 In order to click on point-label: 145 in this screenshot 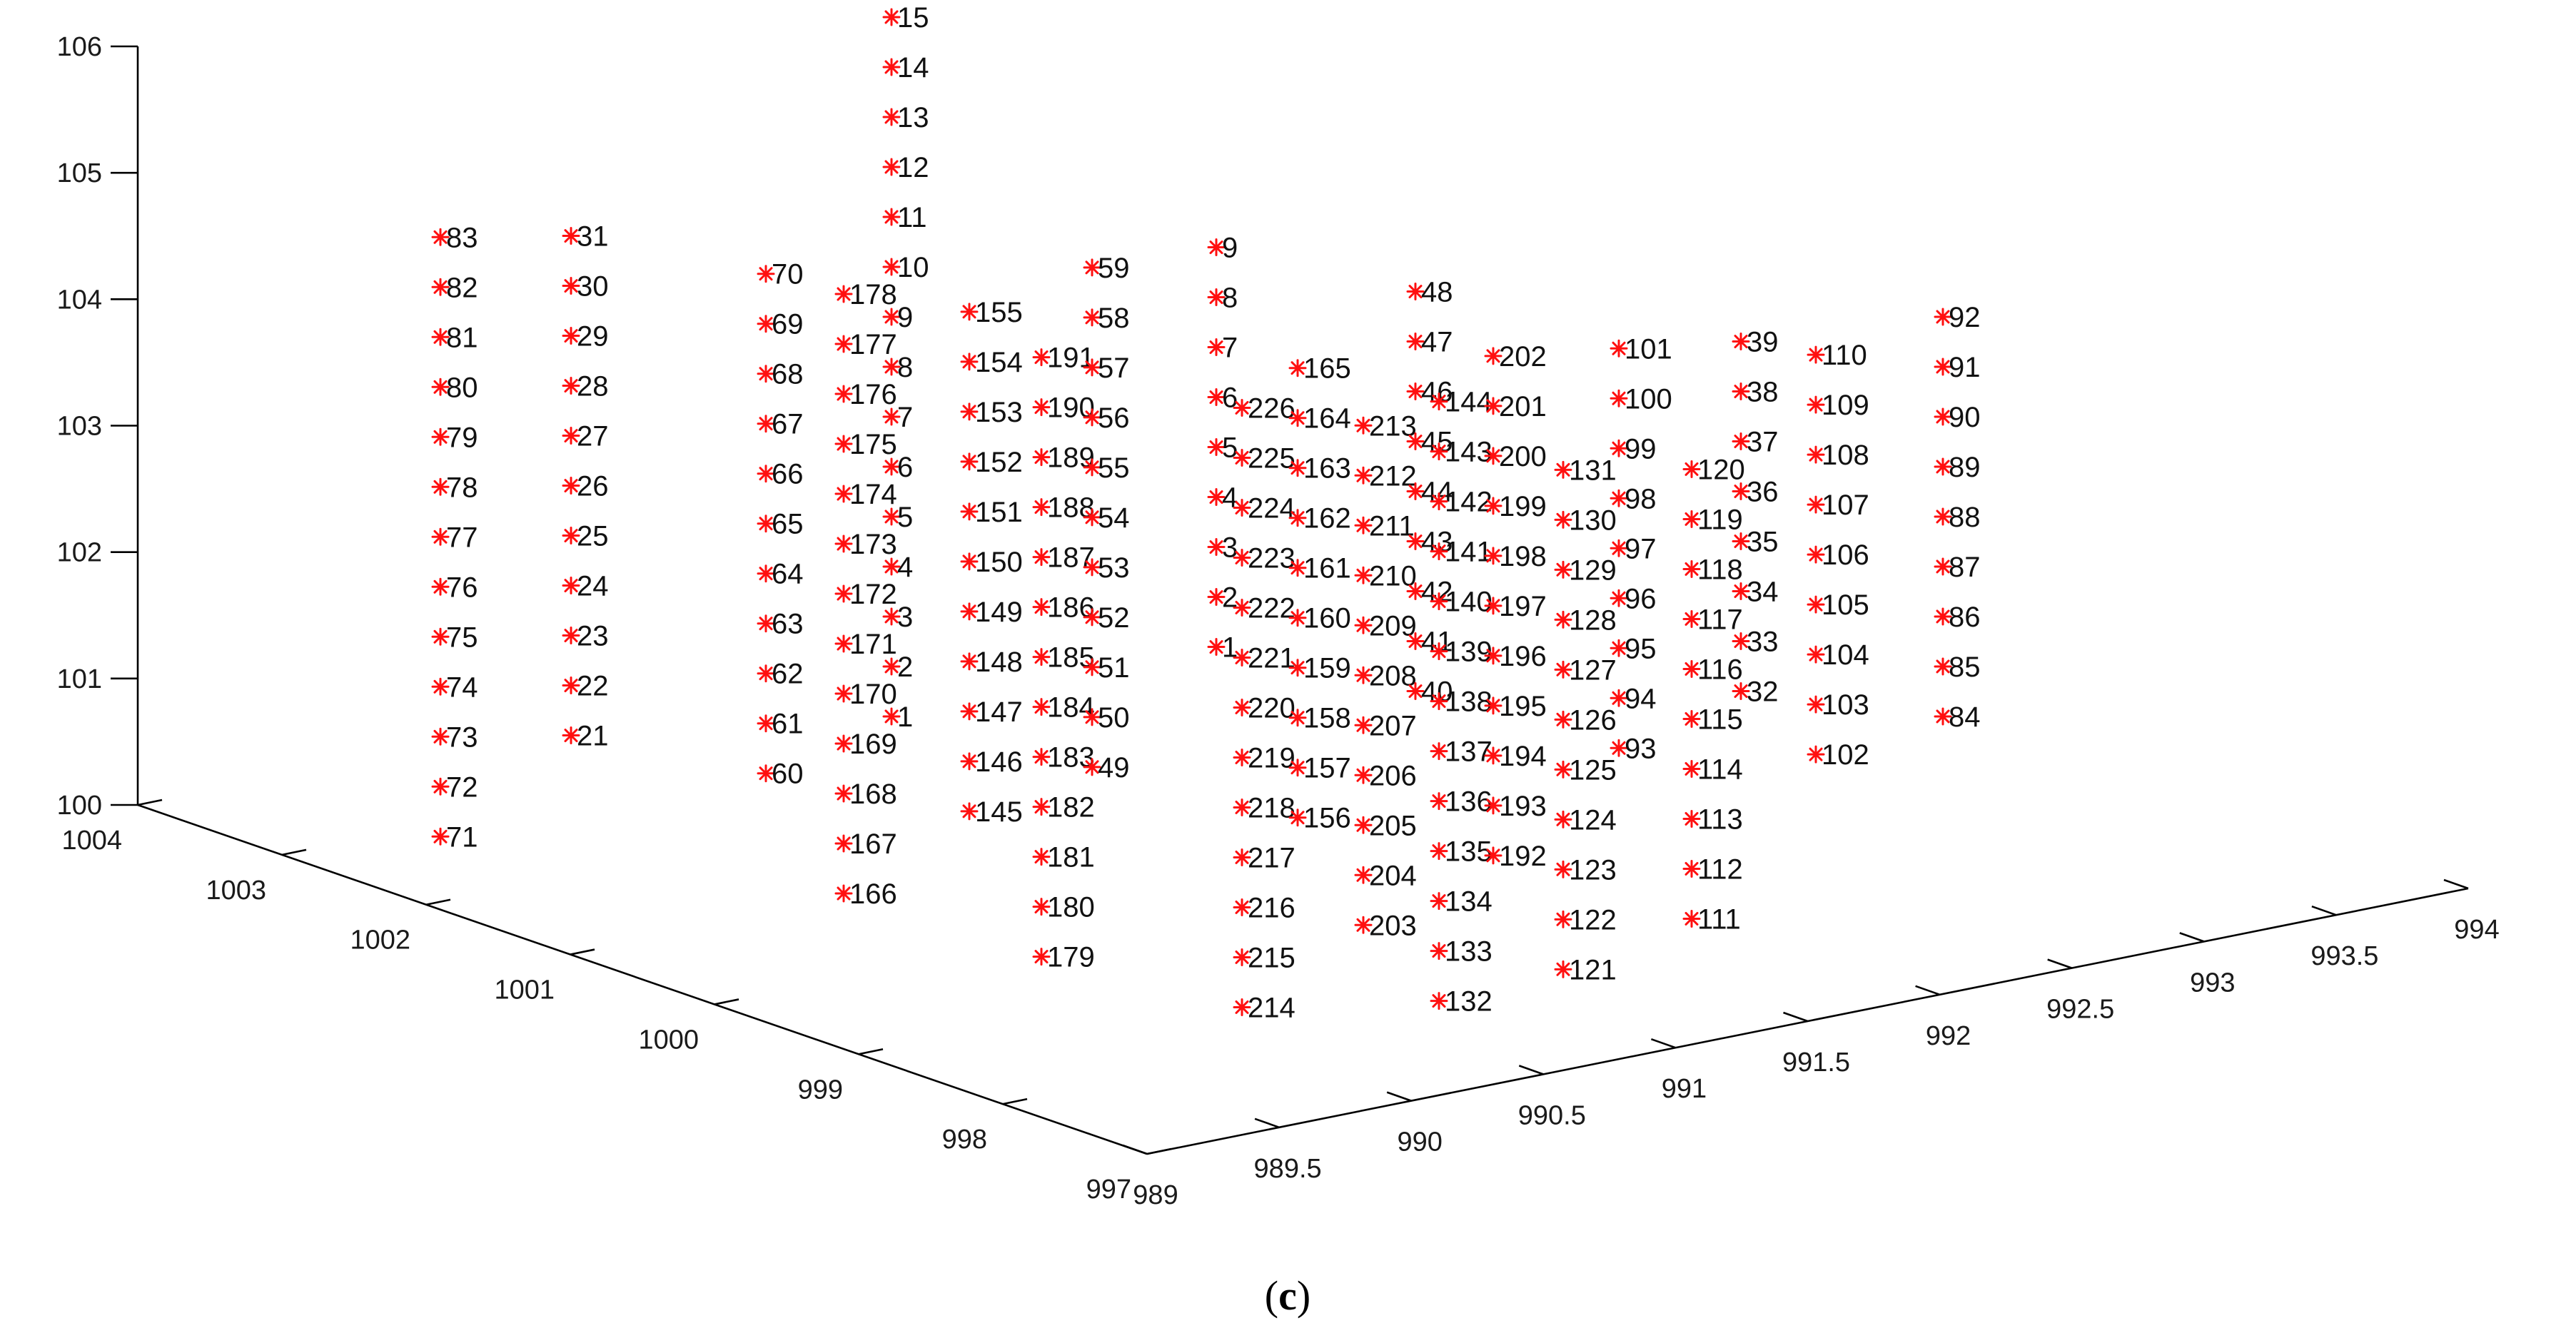, I will do `click(999, 812)`.